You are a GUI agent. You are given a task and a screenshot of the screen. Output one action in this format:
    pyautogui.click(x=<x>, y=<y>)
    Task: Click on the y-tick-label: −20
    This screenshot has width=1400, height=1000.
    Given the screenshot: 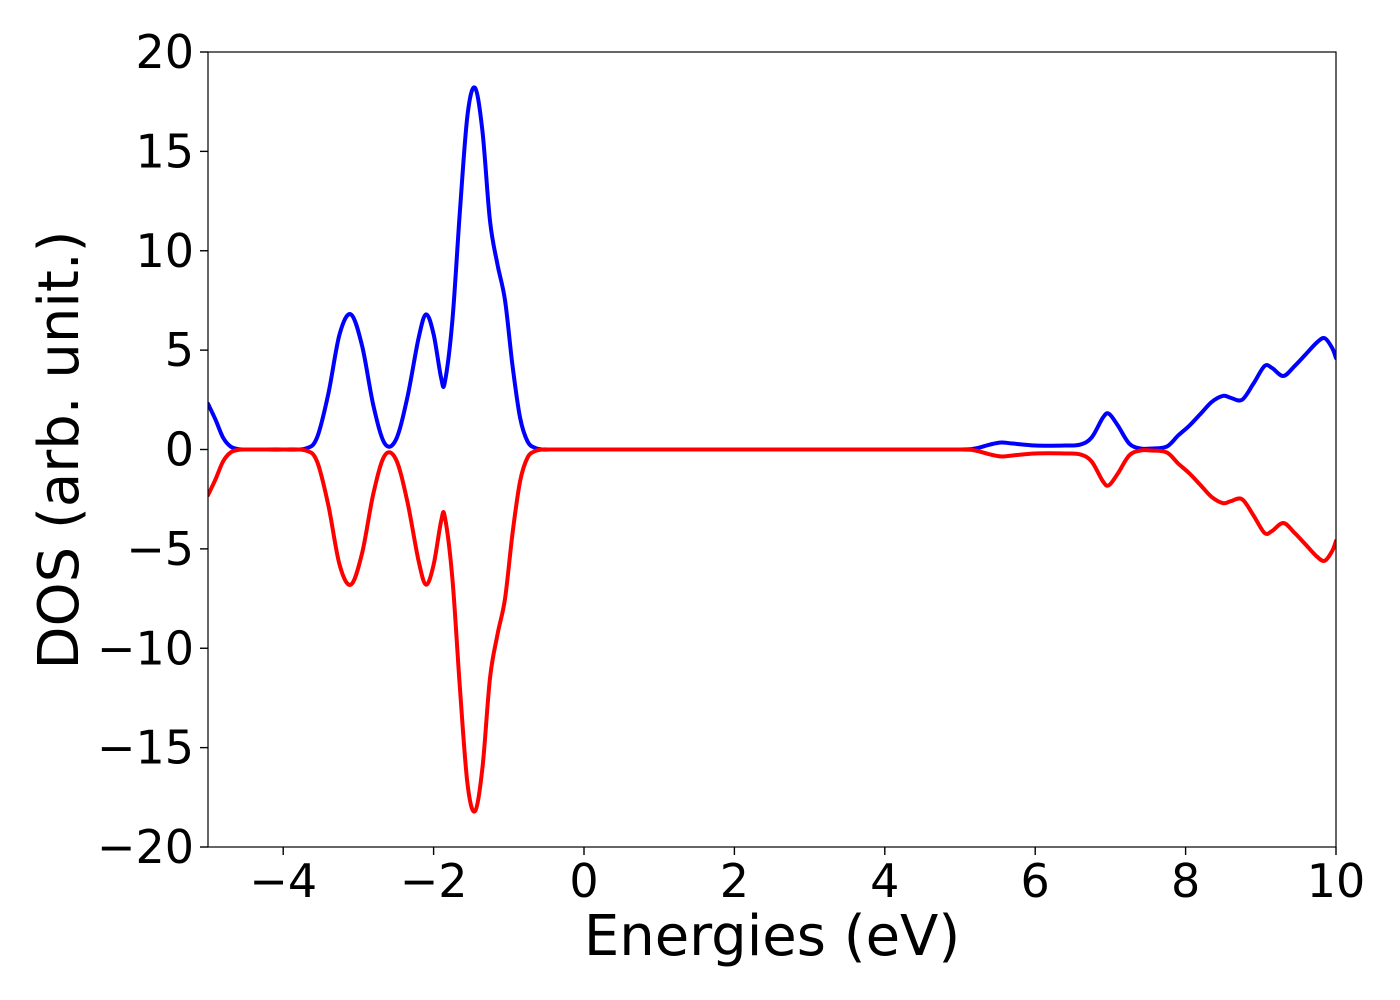 What is the action you would take?
    pyautogui.click(x=145, y=847)
    